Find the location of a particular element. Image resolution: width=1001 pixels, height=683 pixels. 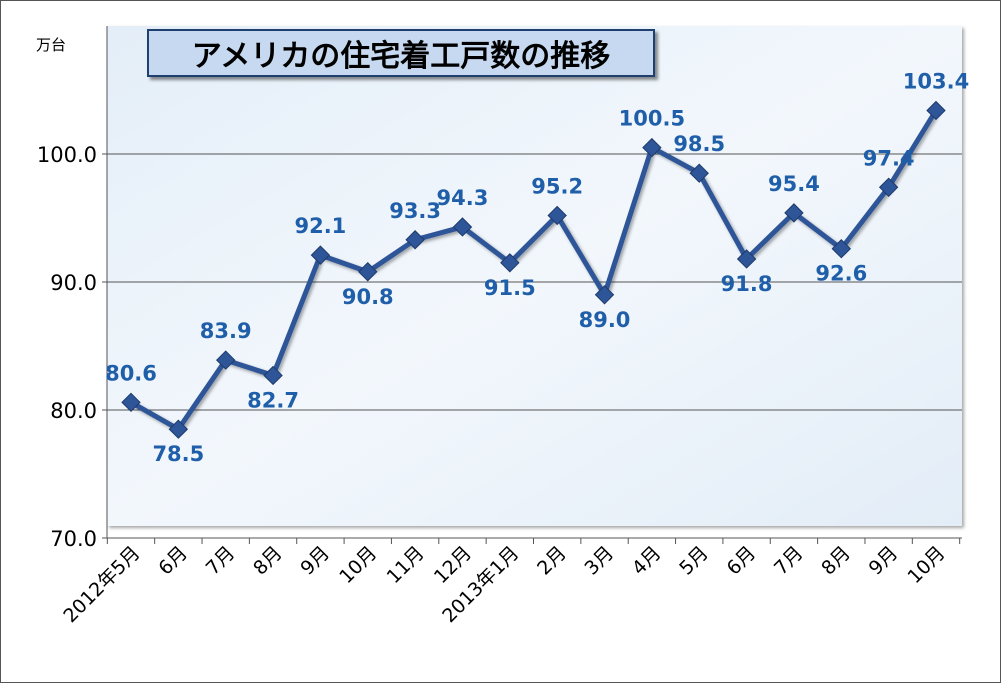

y-tick-label: 80.0 is located at coordinates (73, 411).